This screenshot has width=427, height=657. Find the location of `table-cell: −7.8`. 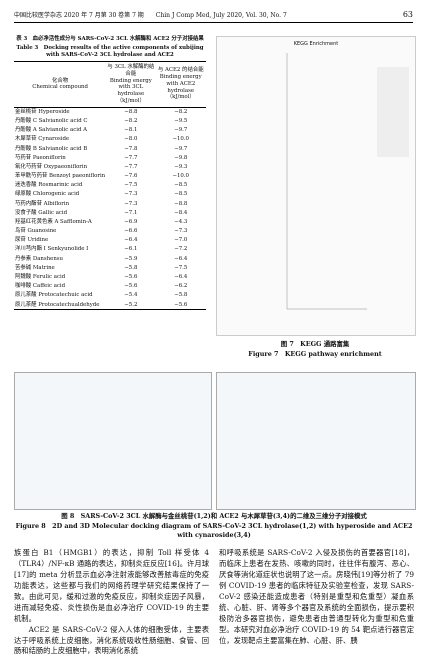

table-cell: −7.8 is located at coordinates (131, 148).